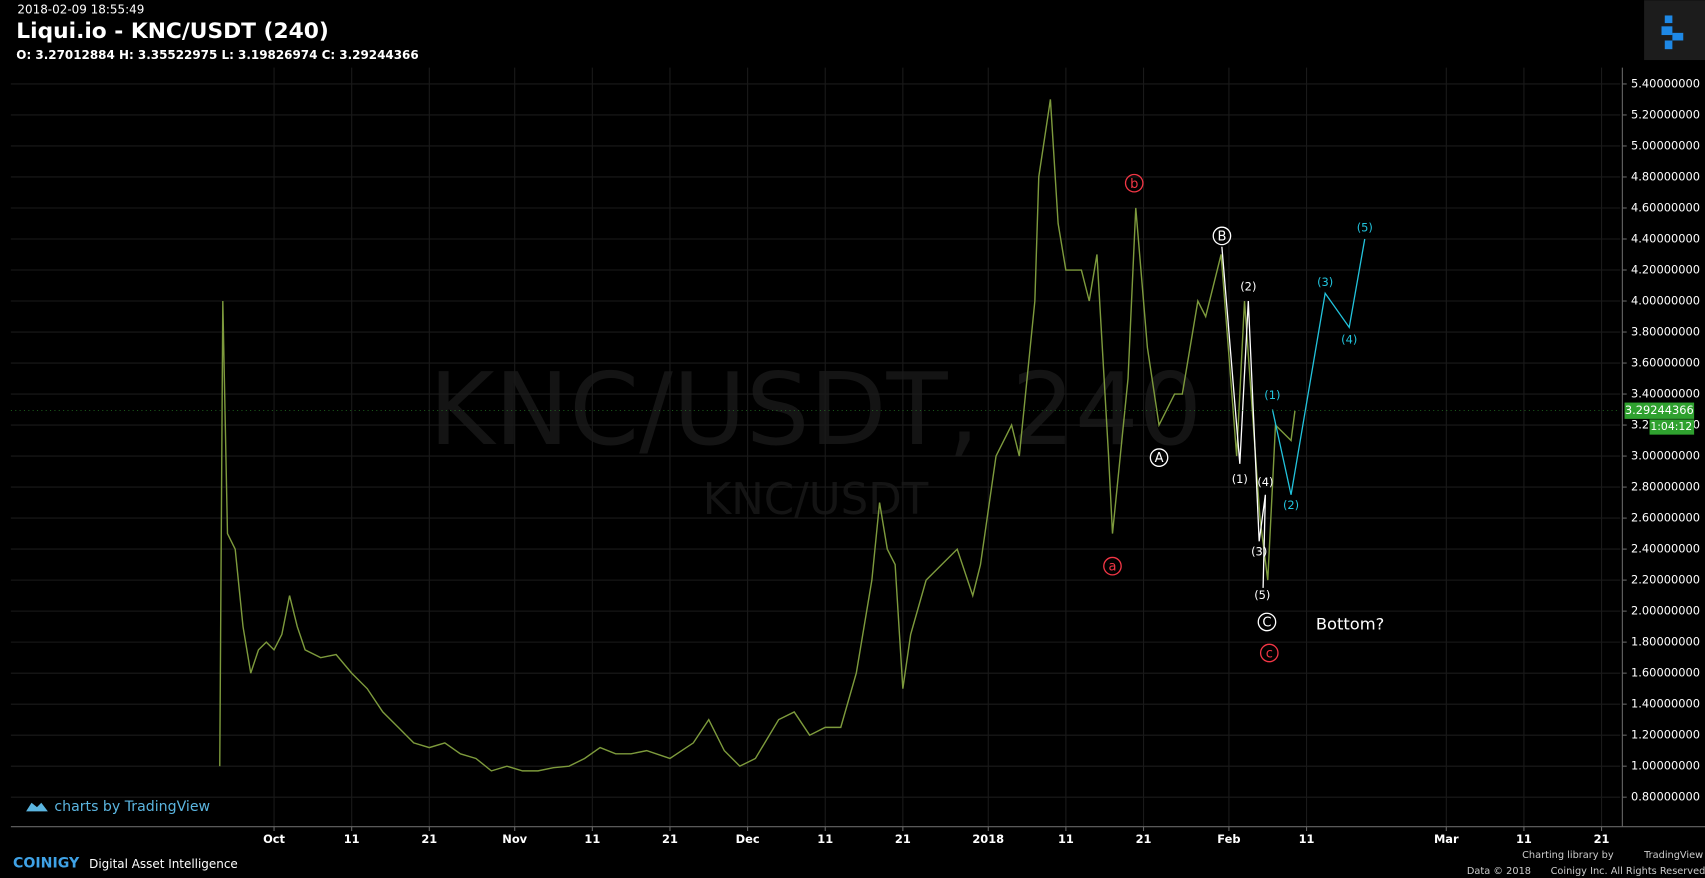 The width and height of the screenshot is (1705, 878). I want to click on y-tick-label: 1.60000000, so click(1665, 673).